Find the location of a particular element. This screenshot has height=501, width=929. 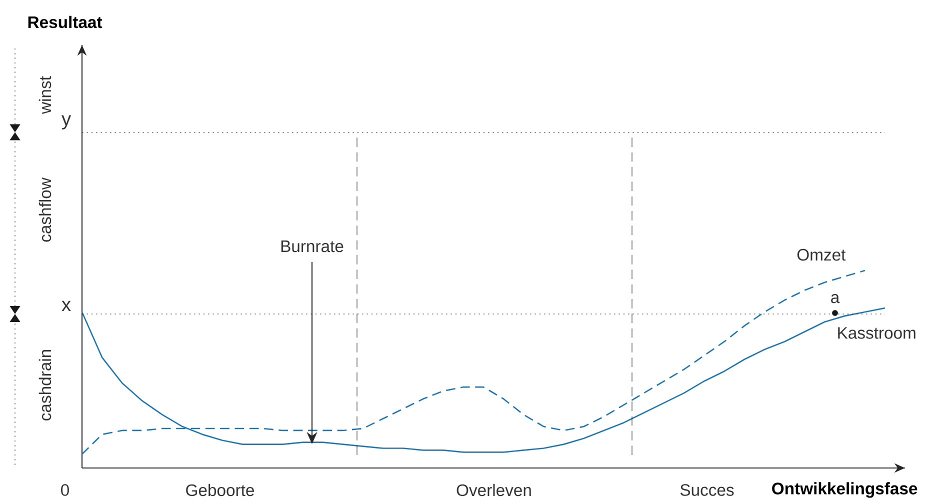

text: Overleven is located at coordinates (493, 490).